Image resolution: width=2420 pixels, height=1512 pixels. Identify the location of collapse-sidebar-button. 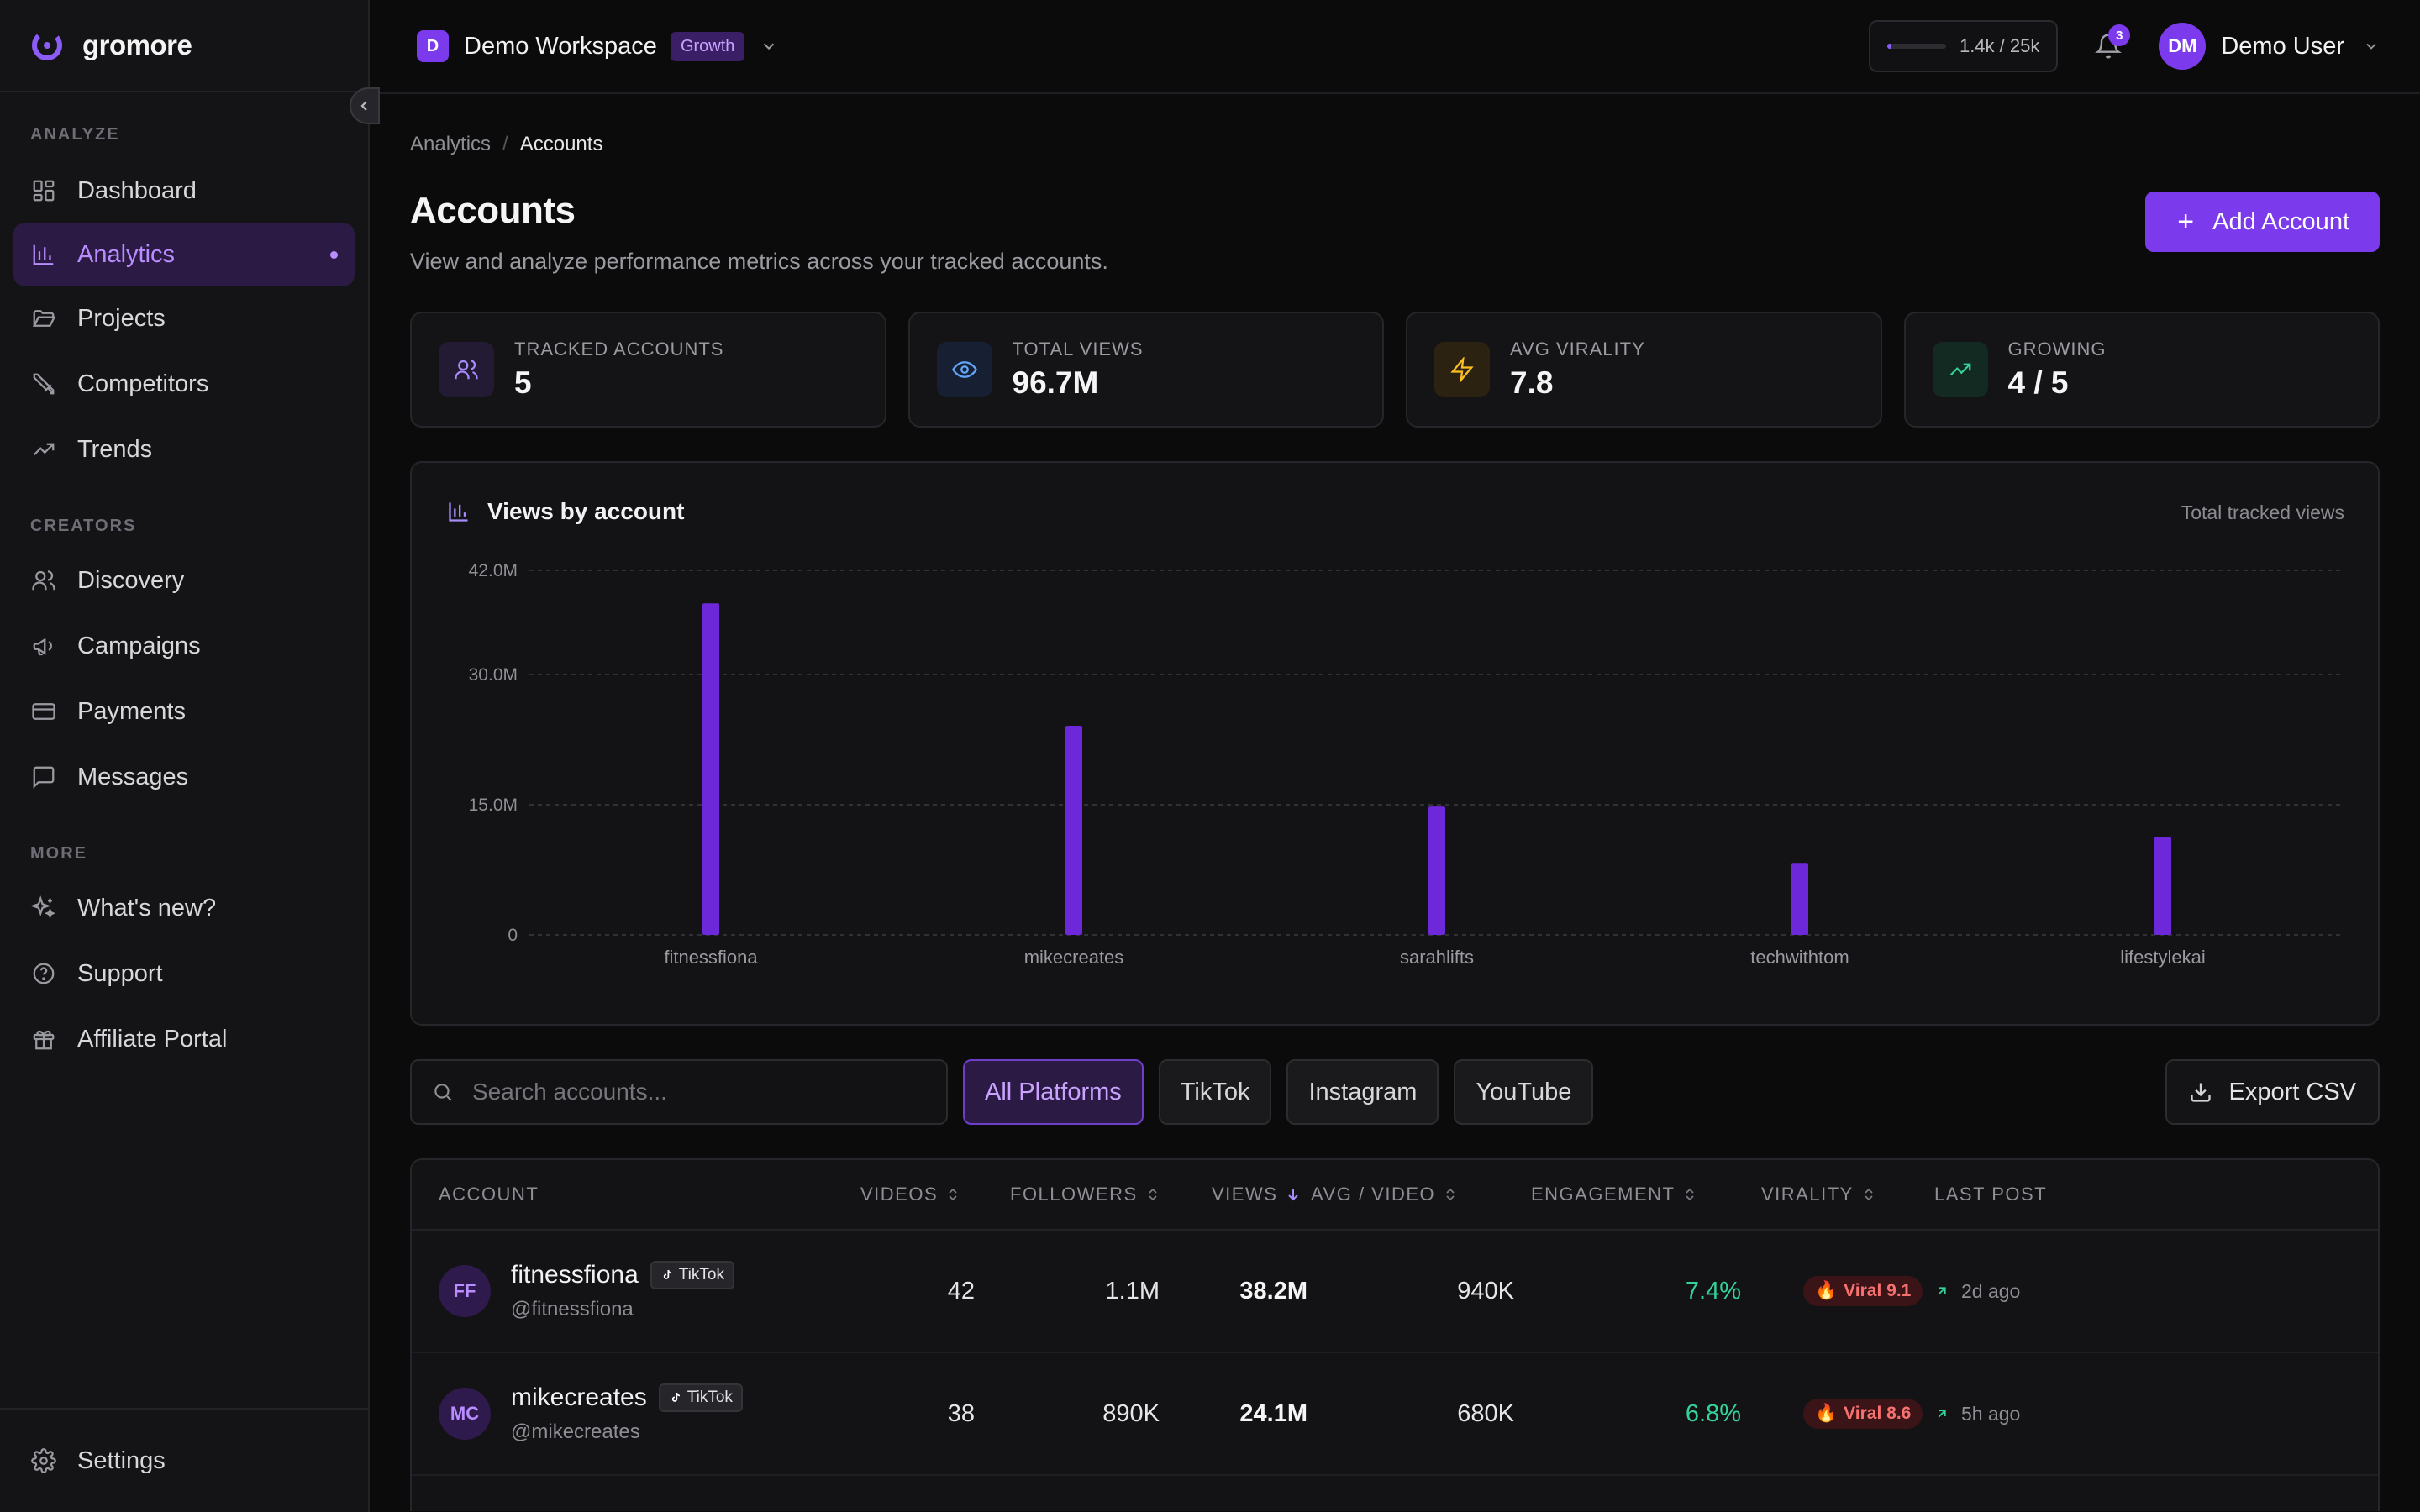
(365, 105).